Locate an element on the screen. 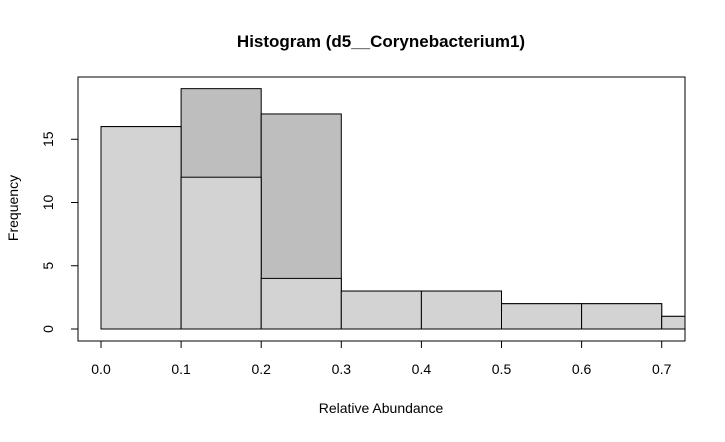 This screenshot has height=442, width=725. x-tick-label: 0.6 is located at coordinates (582, 369).